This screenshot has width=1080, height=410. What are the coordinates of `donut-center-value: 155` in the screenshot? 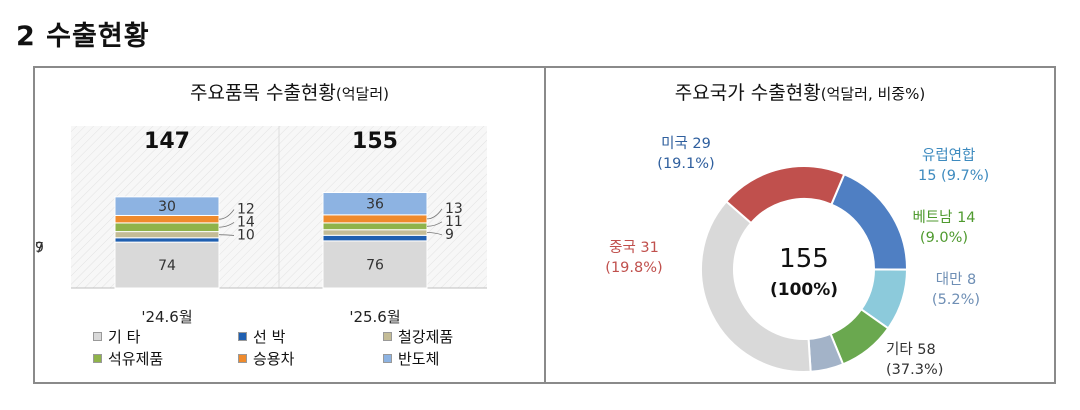 It's located at (804, 259).